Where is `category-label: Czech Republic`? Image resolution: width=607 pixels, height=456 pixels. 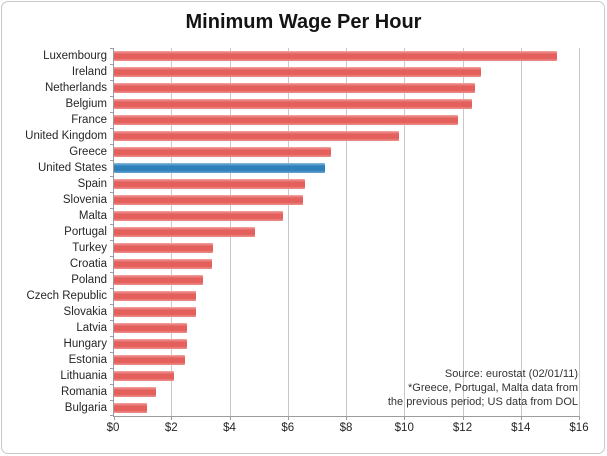 category-label: Czech Republic is located at coordinates (66, 296).